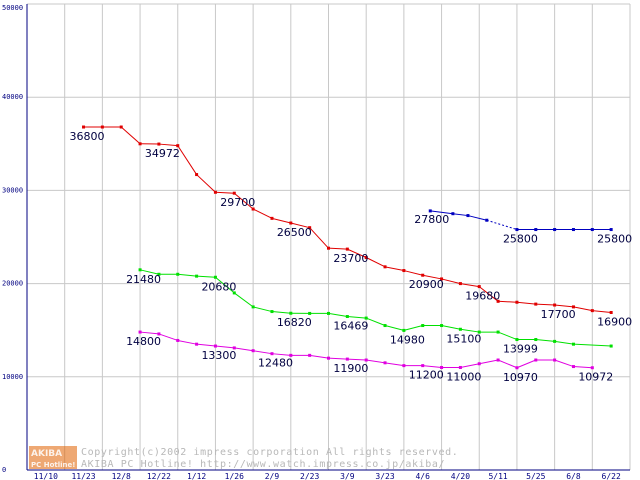 The height and width of the screenshot is (480, 640). Describe the element at coordinates (196, 476) in the screenshot. I see `x-tick-label: 1/12` at that location.